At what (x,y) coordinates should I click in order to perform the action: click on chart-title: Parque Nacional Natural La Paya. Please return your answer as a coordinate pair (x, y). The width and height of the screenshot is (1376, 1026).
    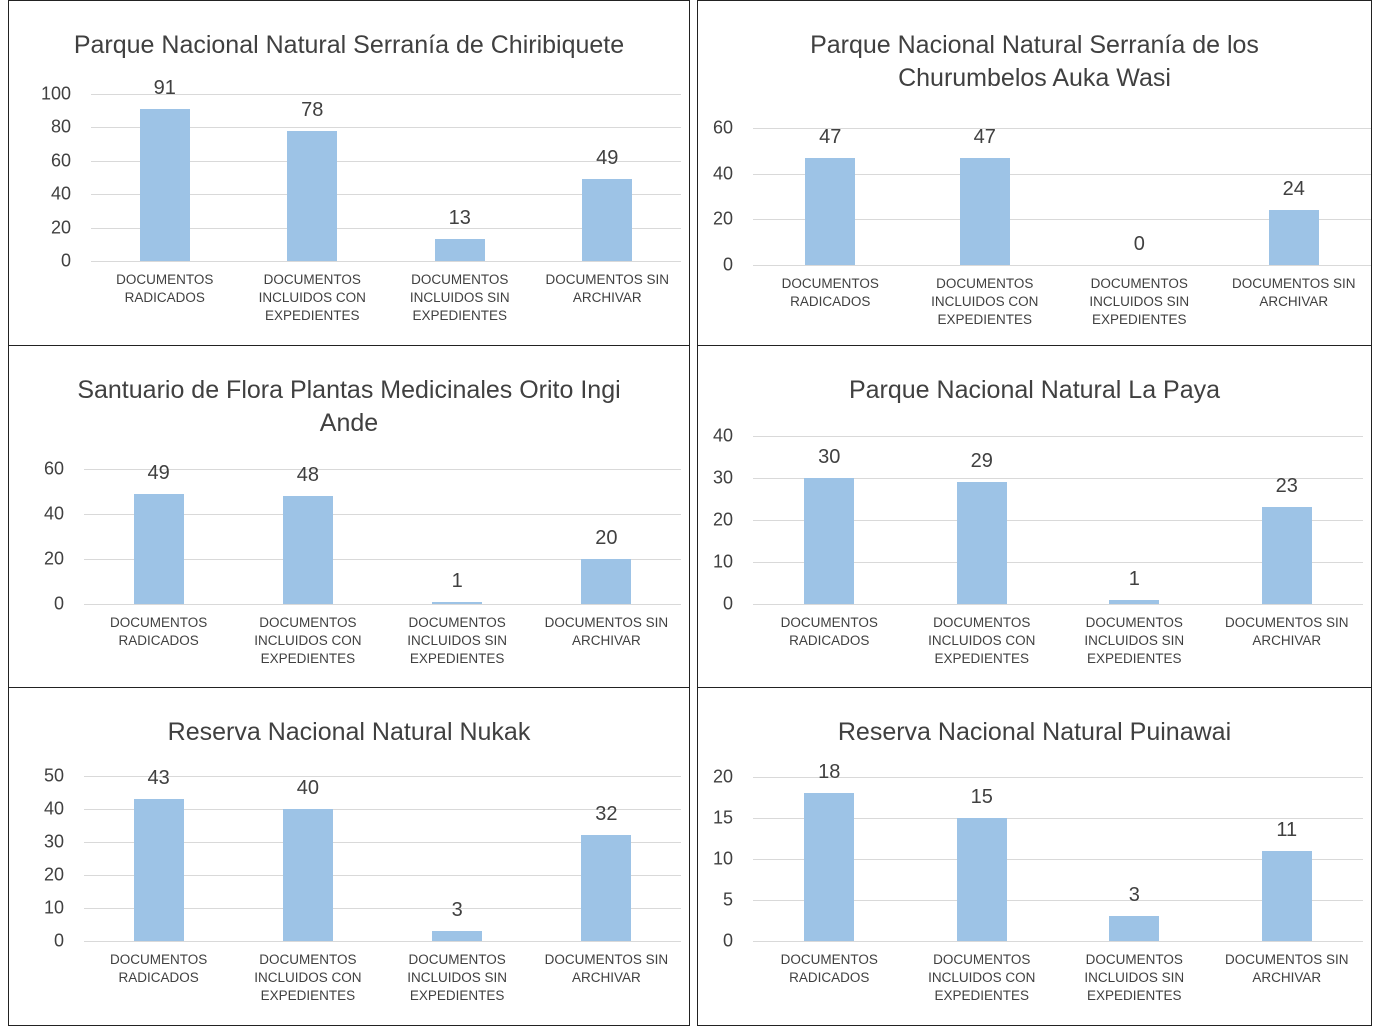
    Looking at the image, I should click on (1034, 390).